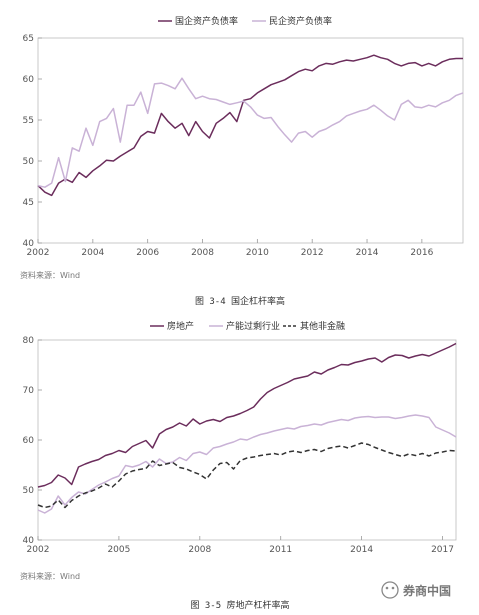 The image size is (479, 615). I want to click on figure-caption: 图 3-5 房地产杠杆率高, so click(239, 605).